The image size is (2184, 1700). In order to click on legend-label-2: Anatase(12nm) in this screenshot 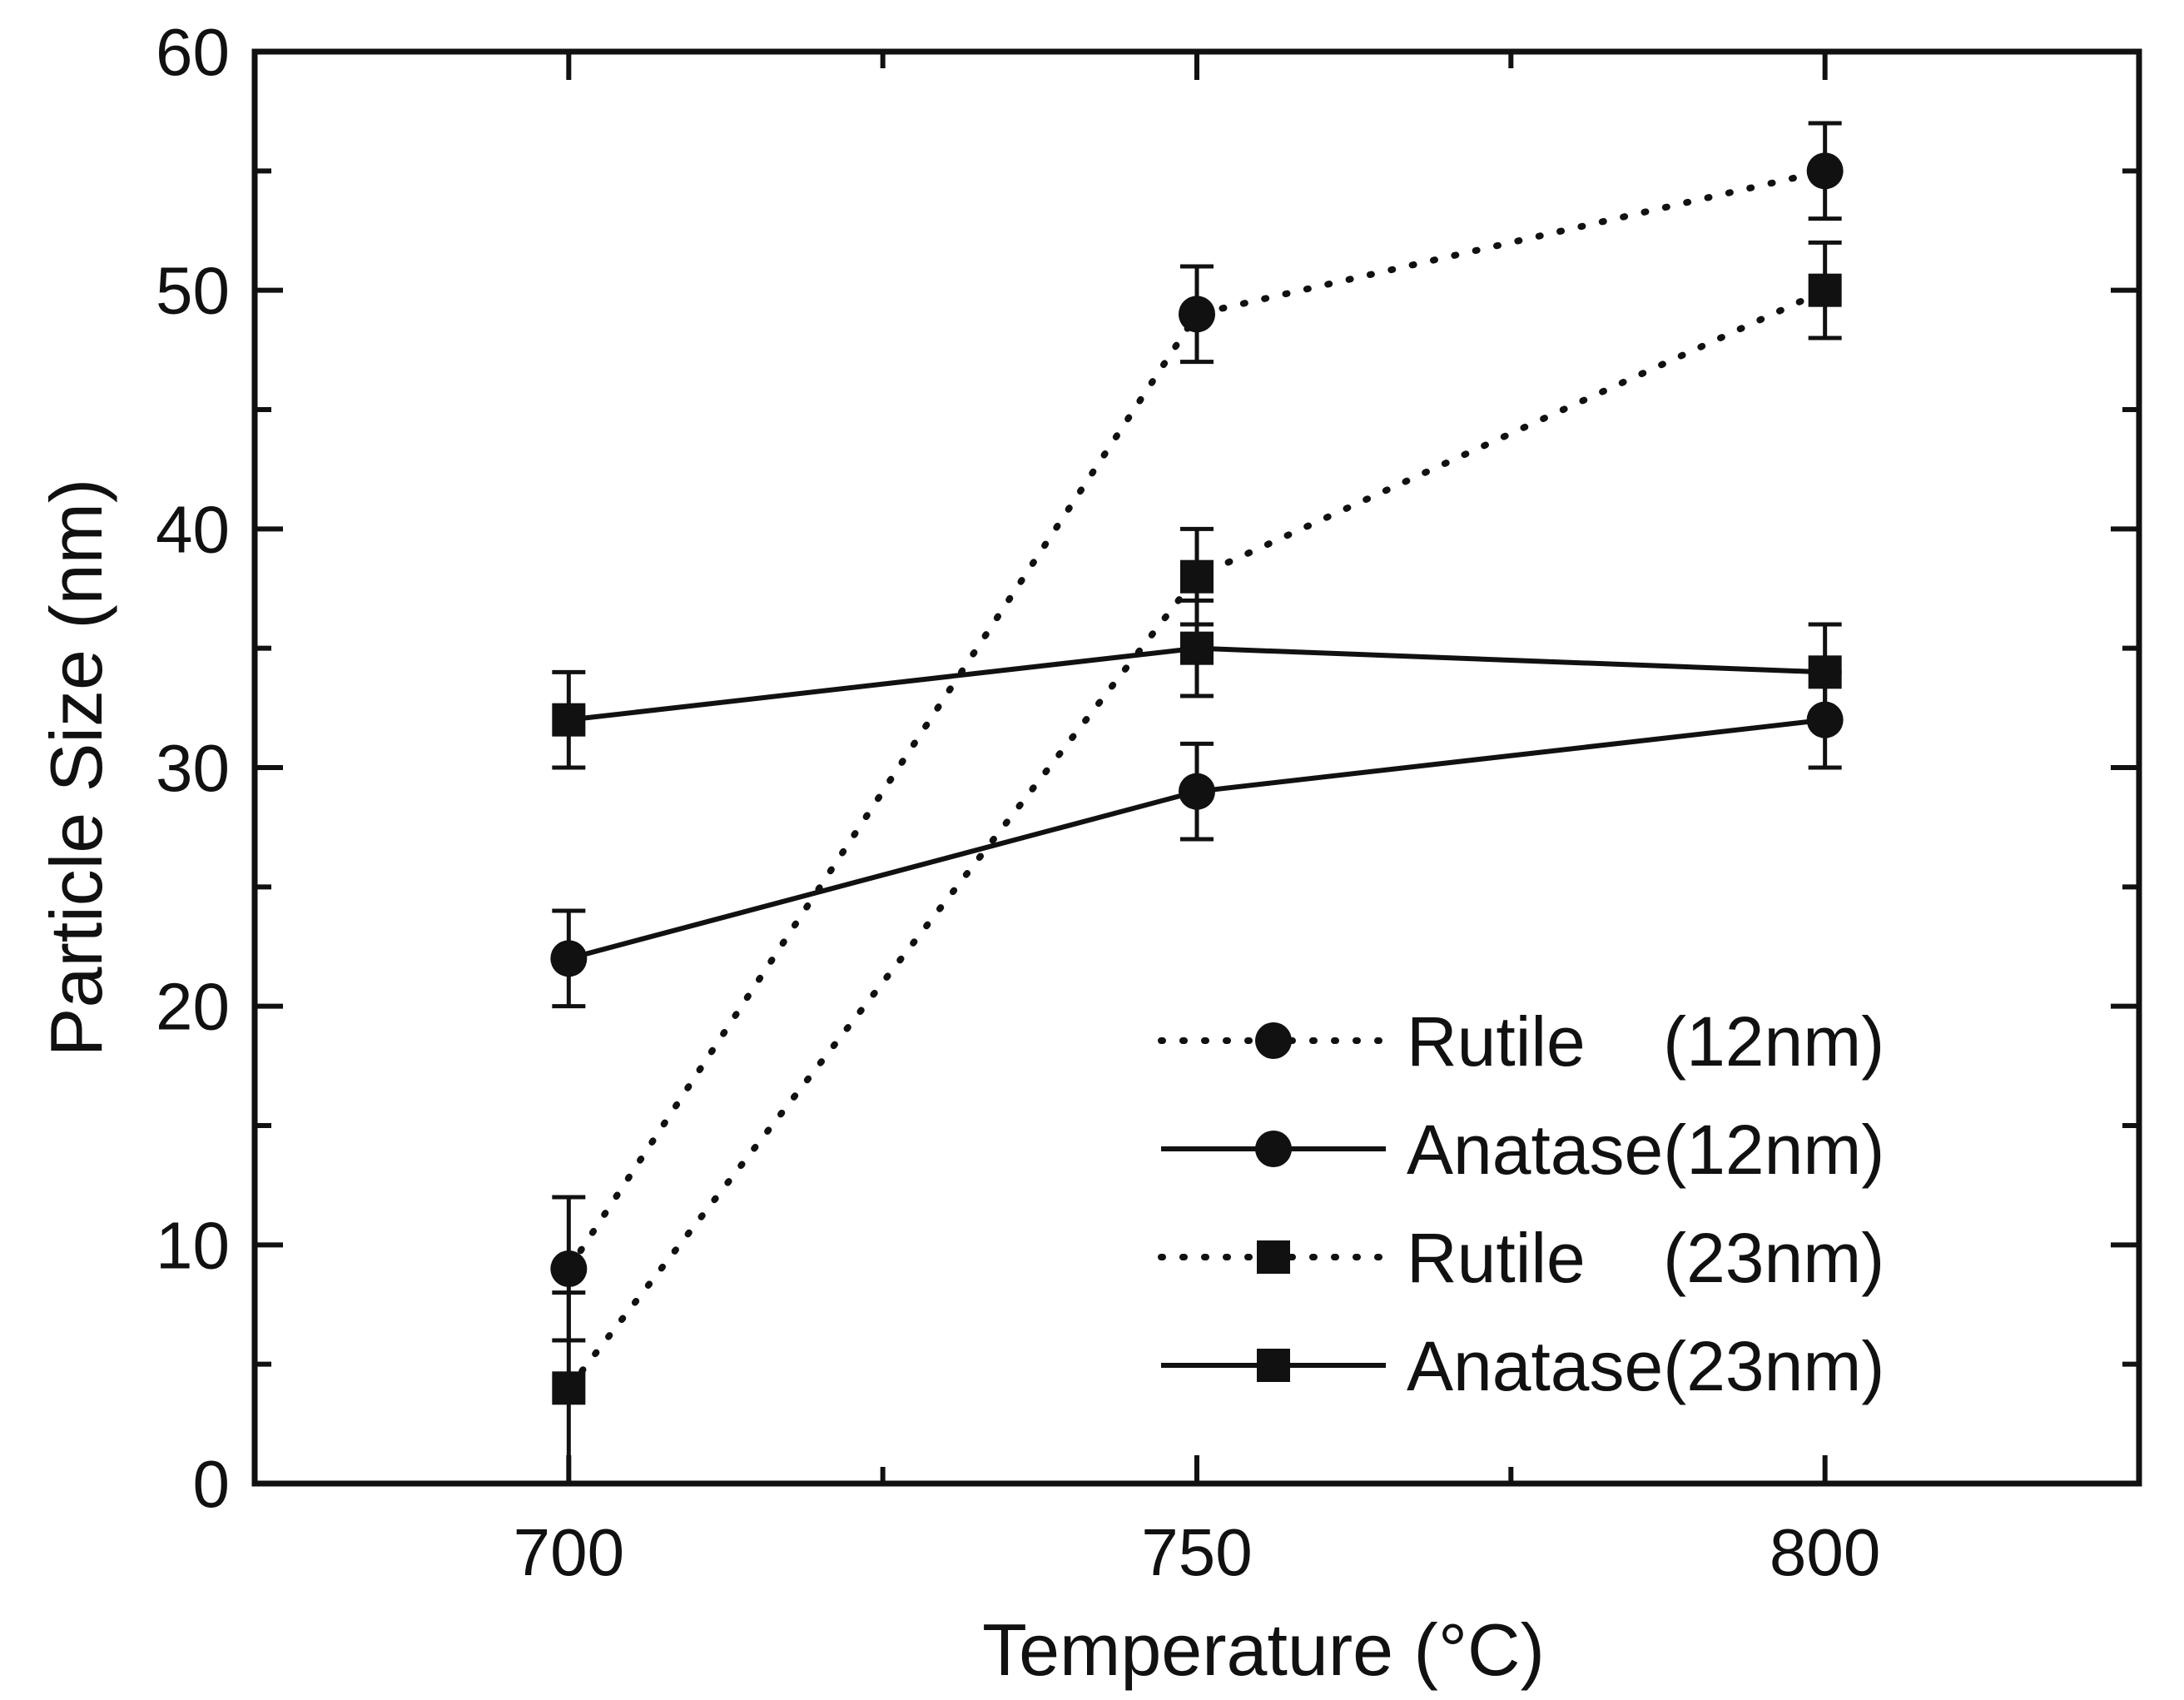, I will do `click(1645, 1150)`.